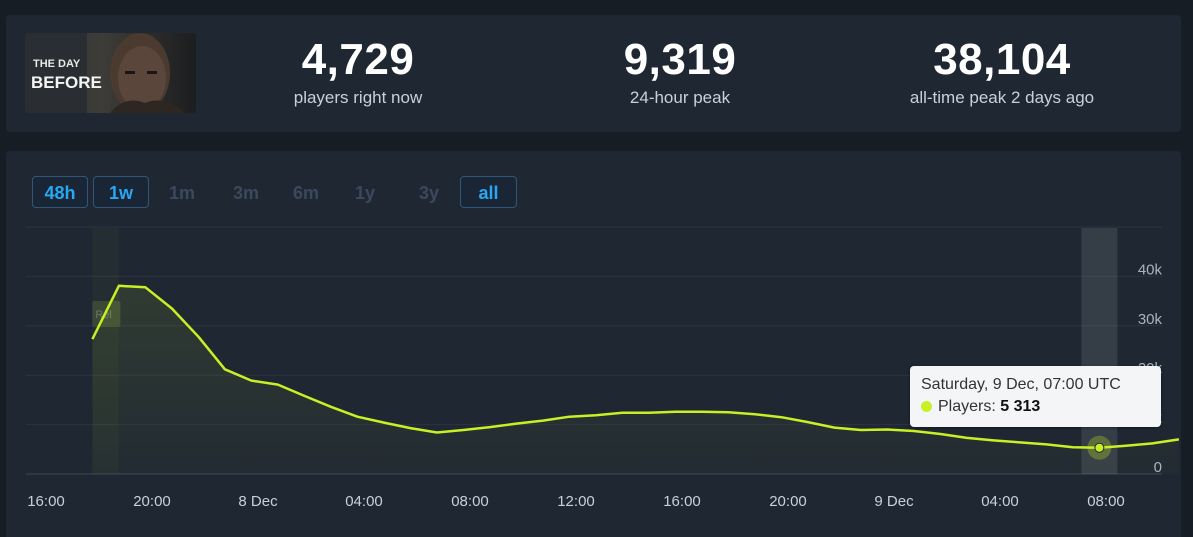  I want to click on range-48h-button: 48h, so click(60, 192).